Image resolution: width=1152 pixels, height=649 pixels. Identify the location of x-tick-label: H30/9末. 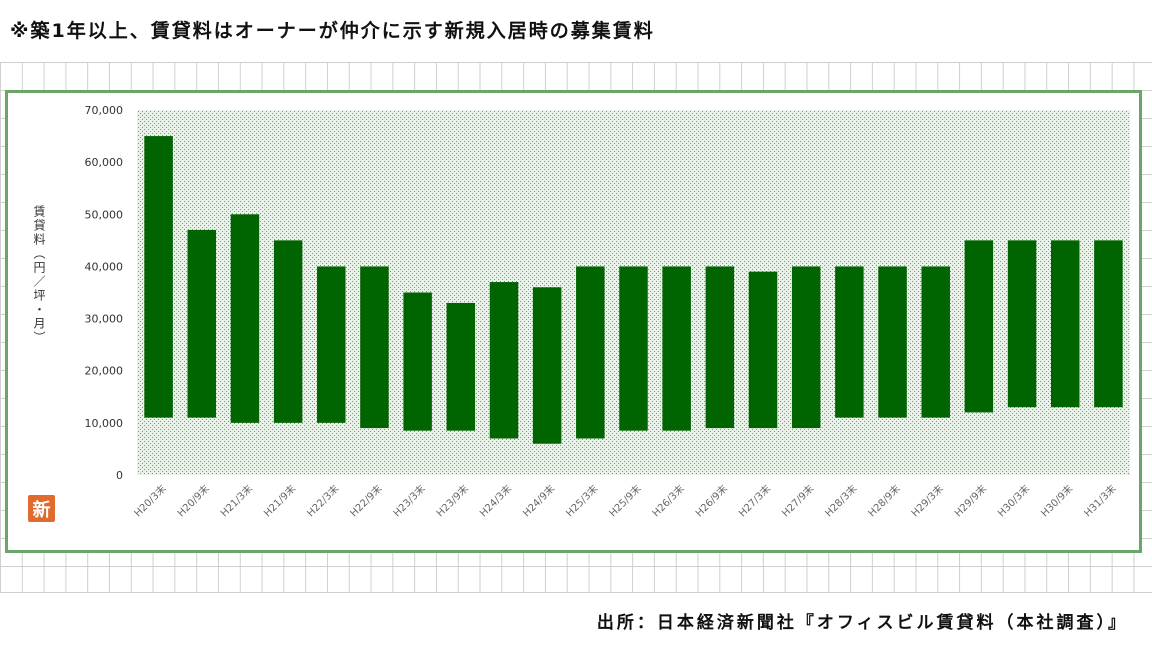
(1056, 500).